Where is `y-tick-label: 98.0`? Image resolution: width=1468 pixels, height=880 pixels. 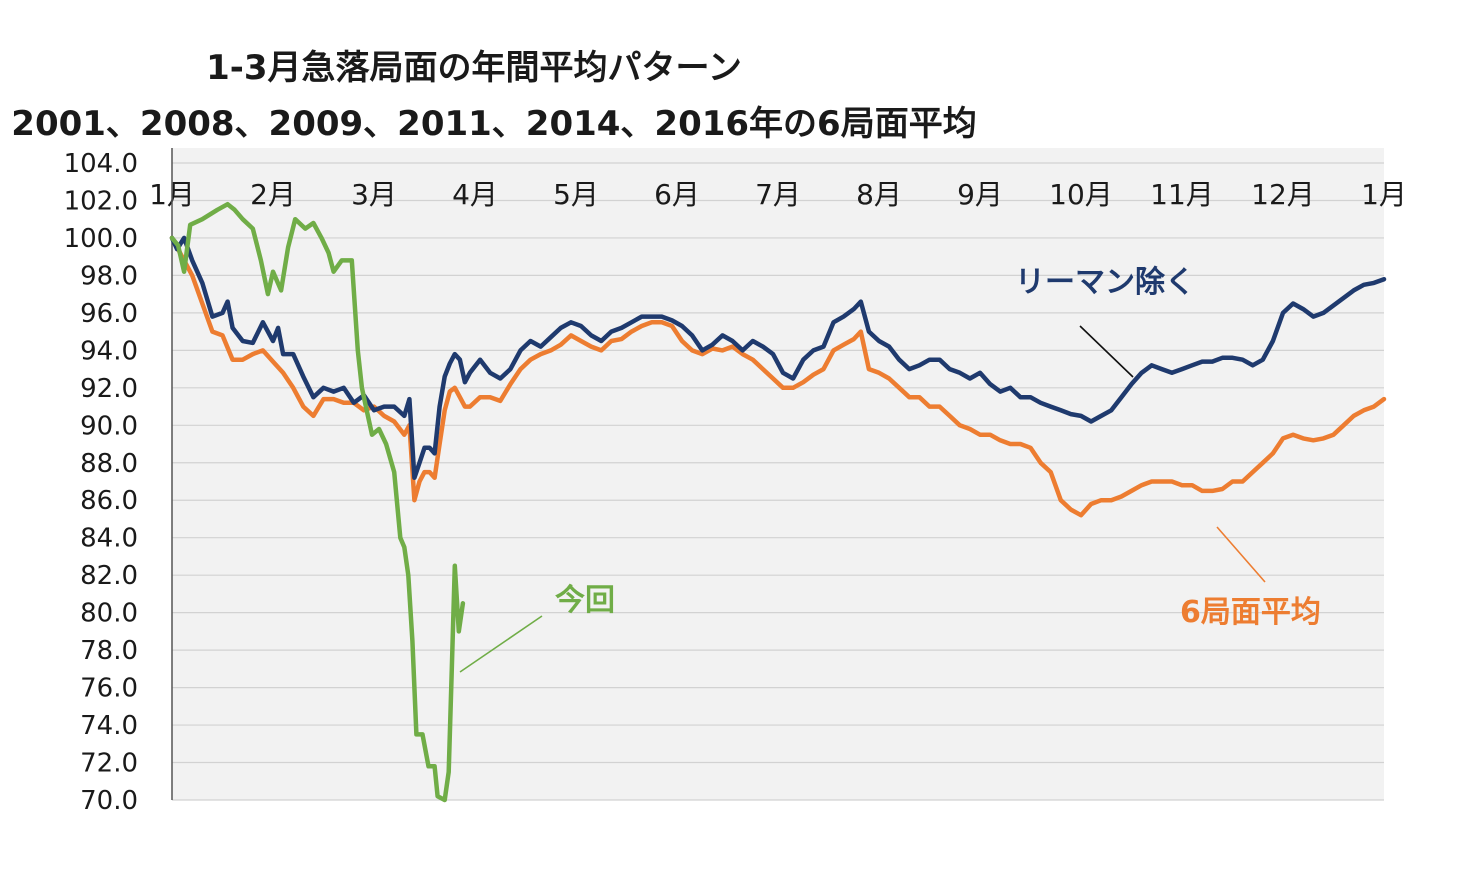
y-tick-label: 98.0 is located at coordinates (109, 276).